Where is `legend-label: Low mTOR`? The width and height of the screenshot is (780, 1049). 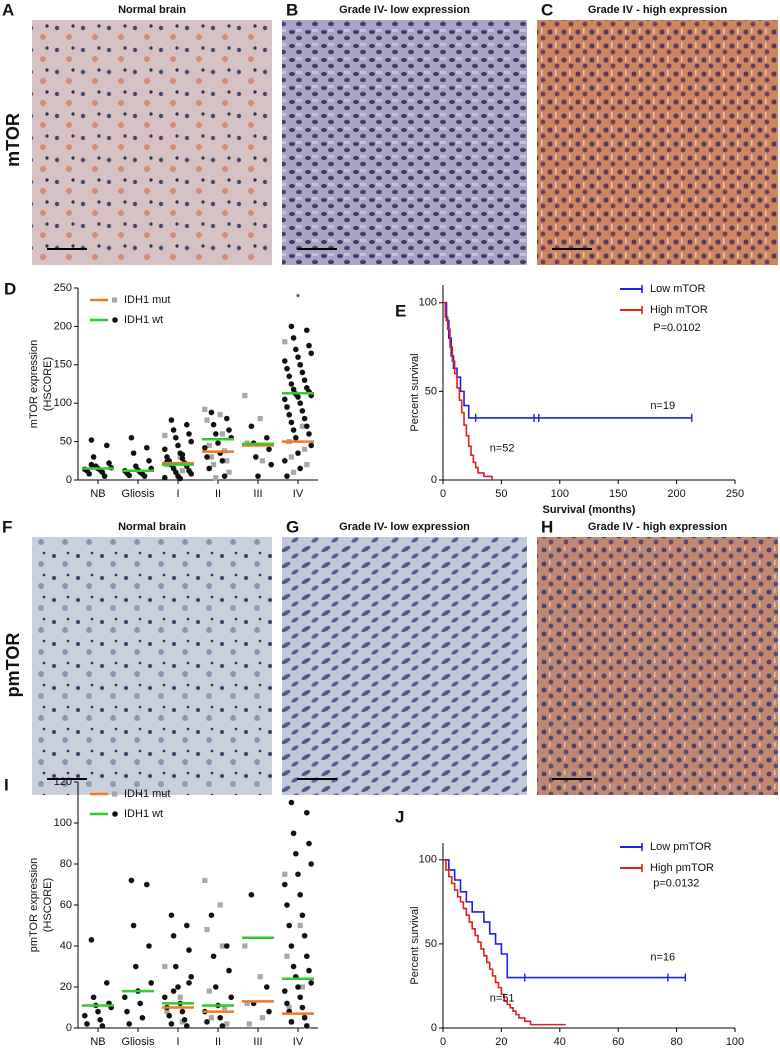
legend-label: Low mTOR is located at coordinates (677, 289).